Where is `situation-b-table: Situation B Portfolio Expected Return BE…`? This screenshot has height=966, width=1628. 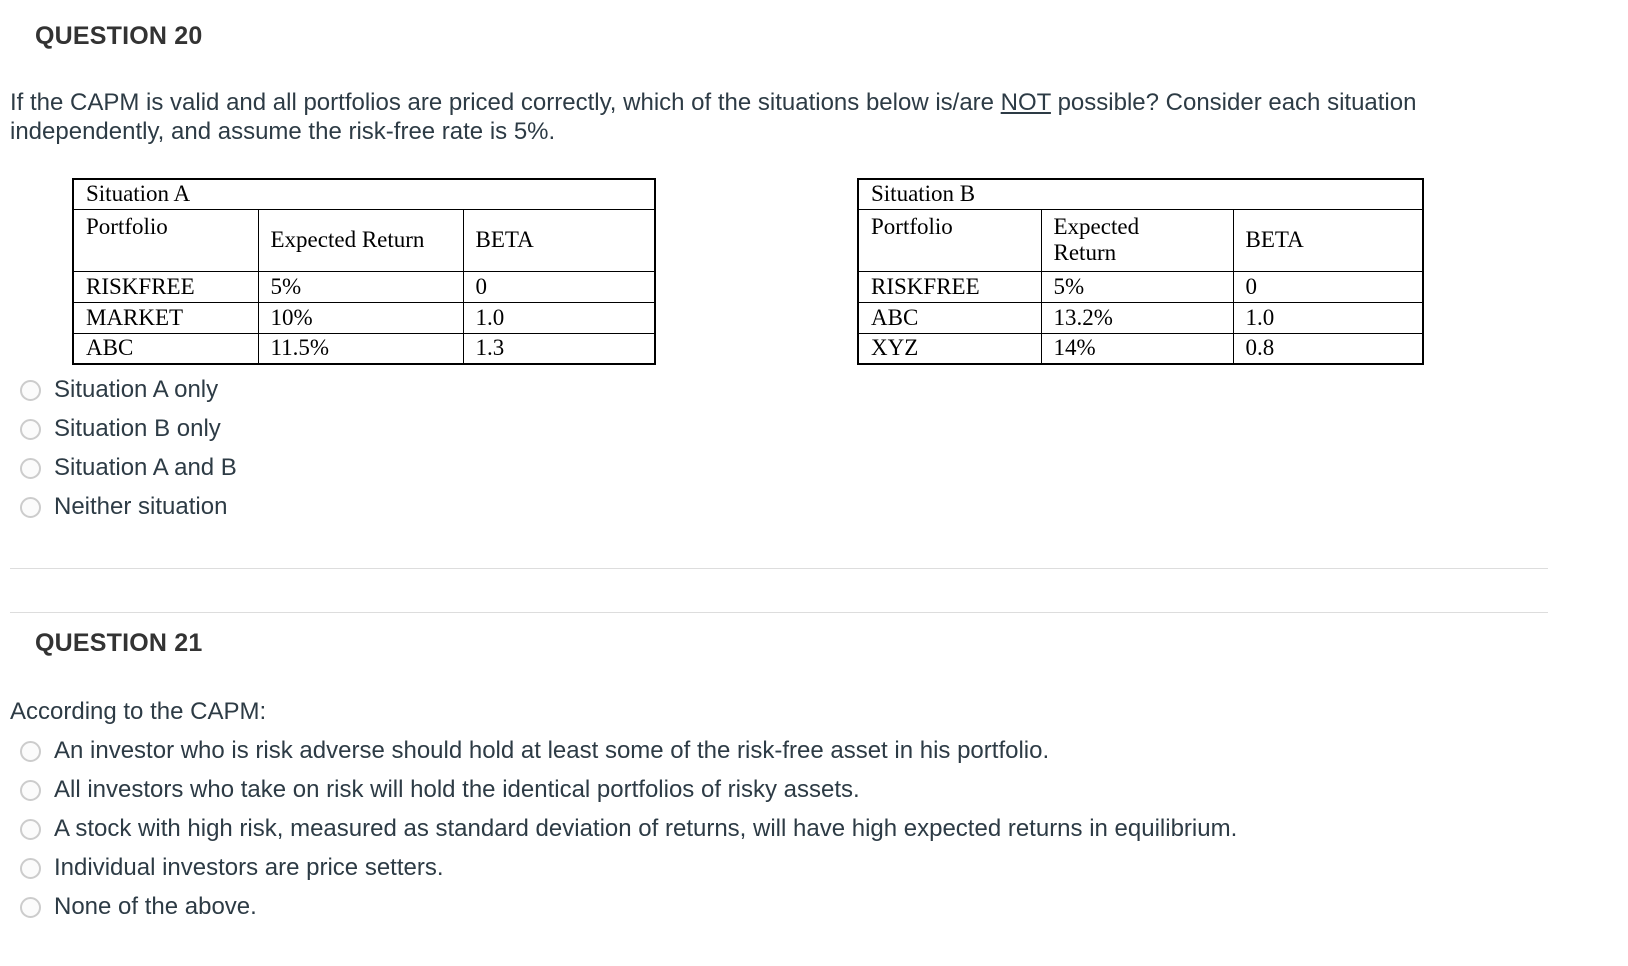
situation-b-table: Situation B Portfolio Expected Return BE… is located at coordinates (1140, 271).